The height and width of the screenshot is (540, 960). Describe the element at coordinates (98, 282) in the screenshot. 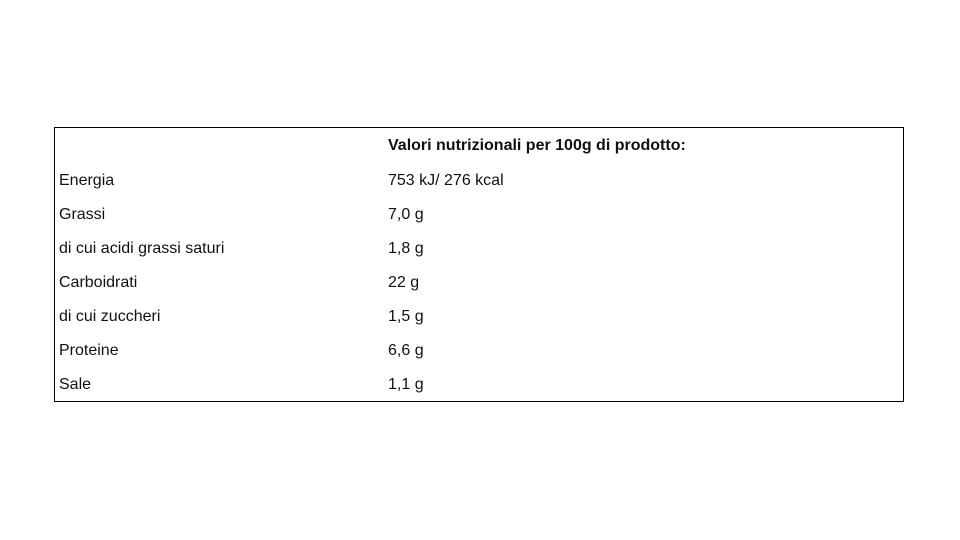

I see `label-cell: Carboidrati` at that location.